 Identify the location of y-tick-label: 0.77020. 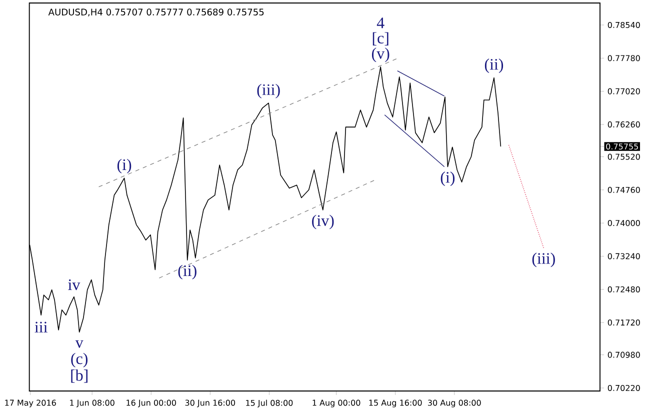
(624, 91).